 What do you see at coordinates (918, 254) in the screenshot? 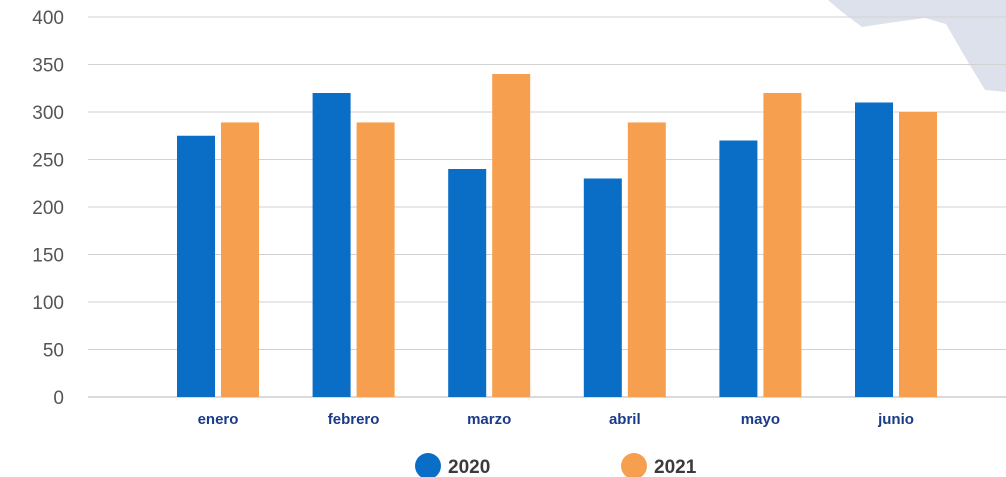
I see `bar-2021-junio` at bounding box center [918, 254].